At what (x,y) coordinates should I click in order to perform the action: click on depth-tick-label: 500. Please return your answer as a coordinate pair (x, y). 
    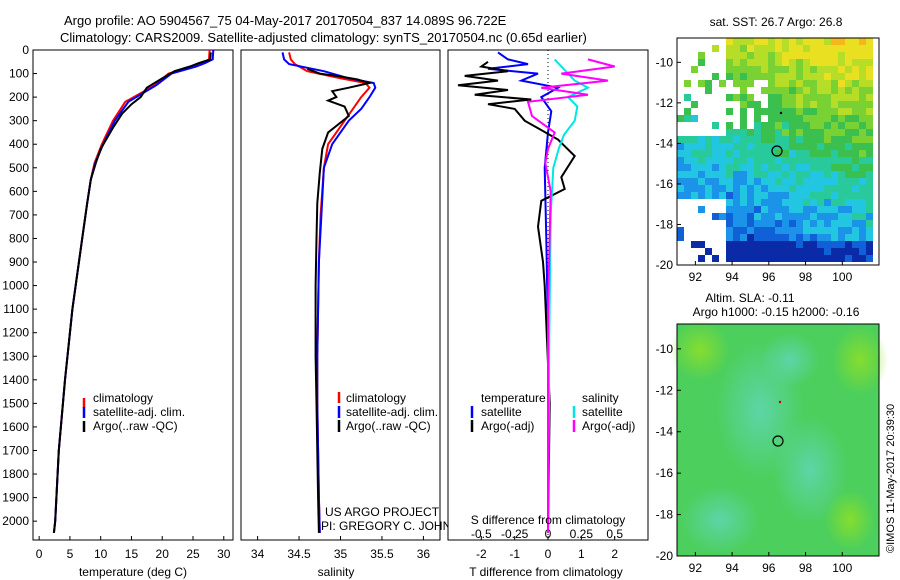
    Looking at the image, I should click on (19, 168).